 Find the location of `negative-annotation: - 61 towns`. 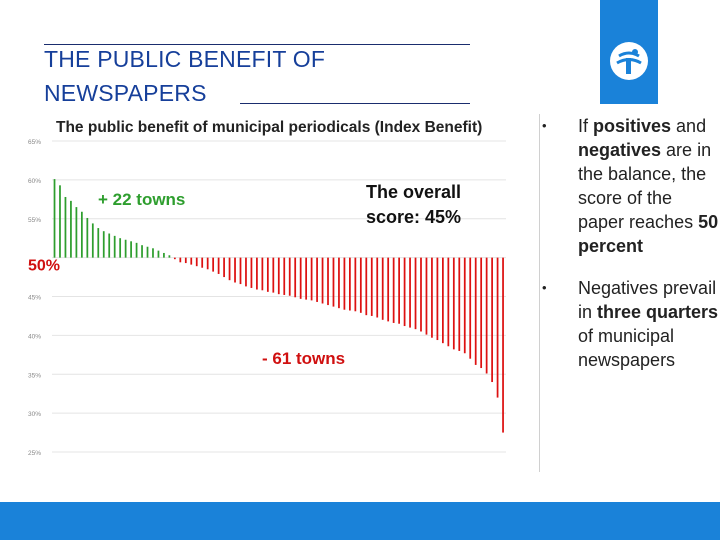

negative-annotation: - 61 towns is located at coordinates (303, 358).